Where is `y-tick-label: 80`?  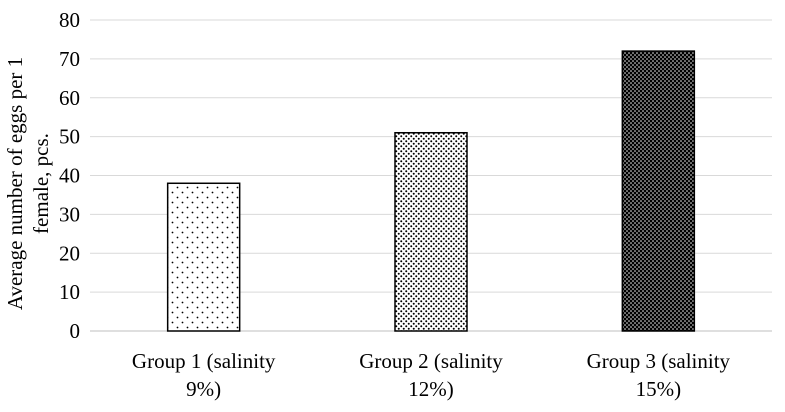 y-tick-label: 80 is located at coordinates (69, 20).